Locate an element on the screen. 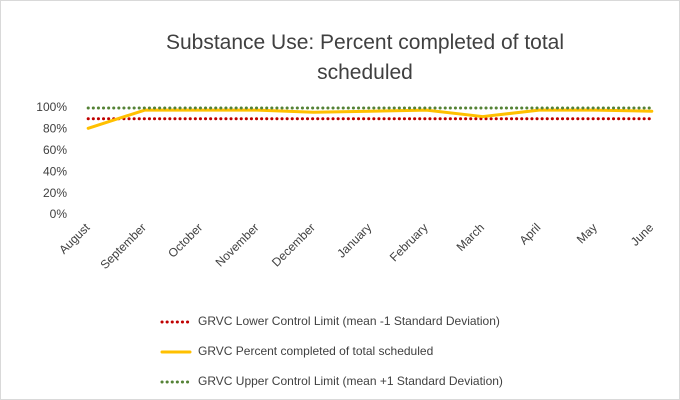 The height and width of the screenshot is (400, 680). x-tick-label: October is located at coordinates (185, 240).